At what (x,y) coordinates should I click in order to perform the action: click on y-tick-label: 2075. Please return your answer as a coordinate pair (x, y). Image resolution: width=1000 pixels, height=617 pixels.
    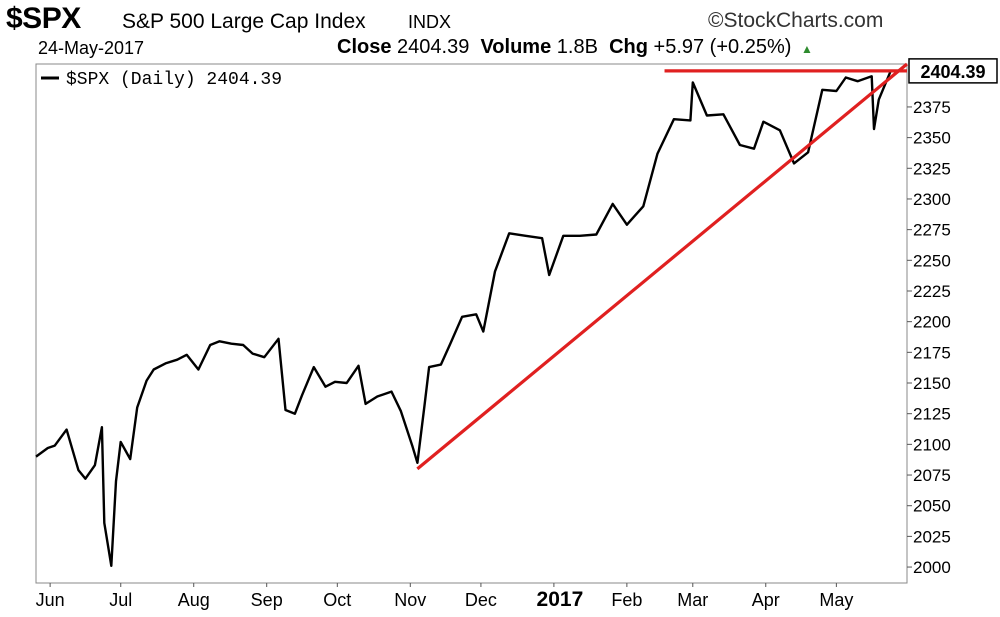
    Looking at the image, I should click on (932, 475).